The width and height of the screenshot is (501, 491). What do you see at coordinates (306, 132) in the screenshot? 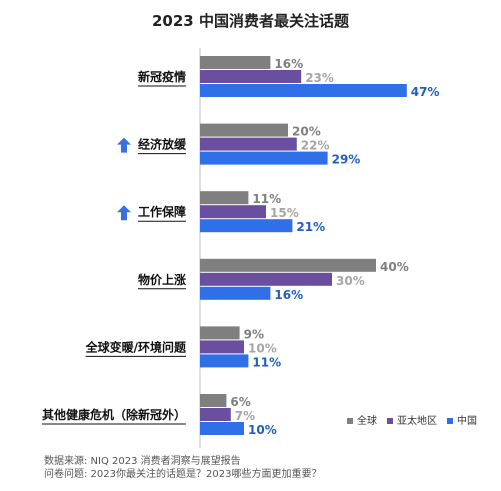
I see `data-label: 20%` at bounding box center [306, 132].